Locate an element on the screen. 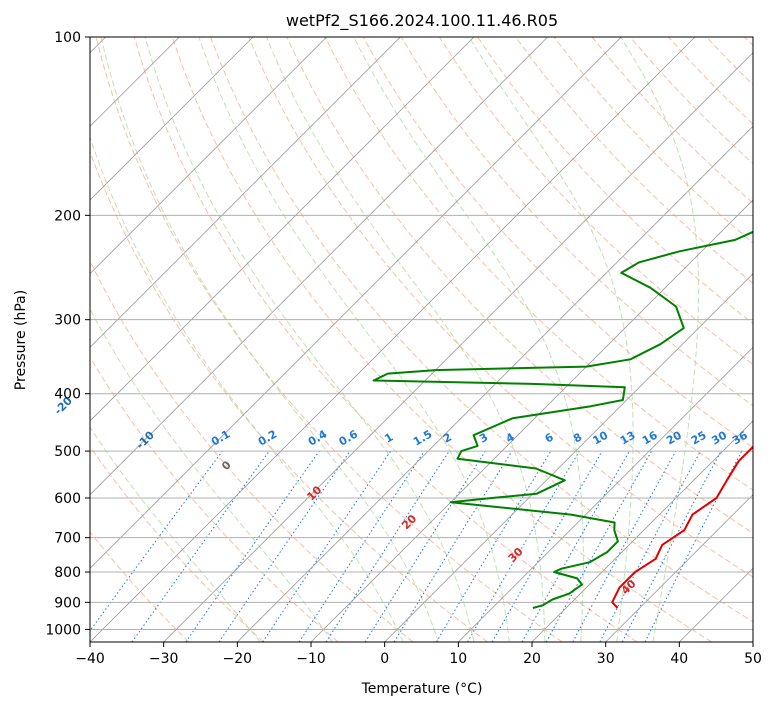 The image size is (775, 708). x-axis-title: Temperature (°C) is located at coordinates (422, 689).